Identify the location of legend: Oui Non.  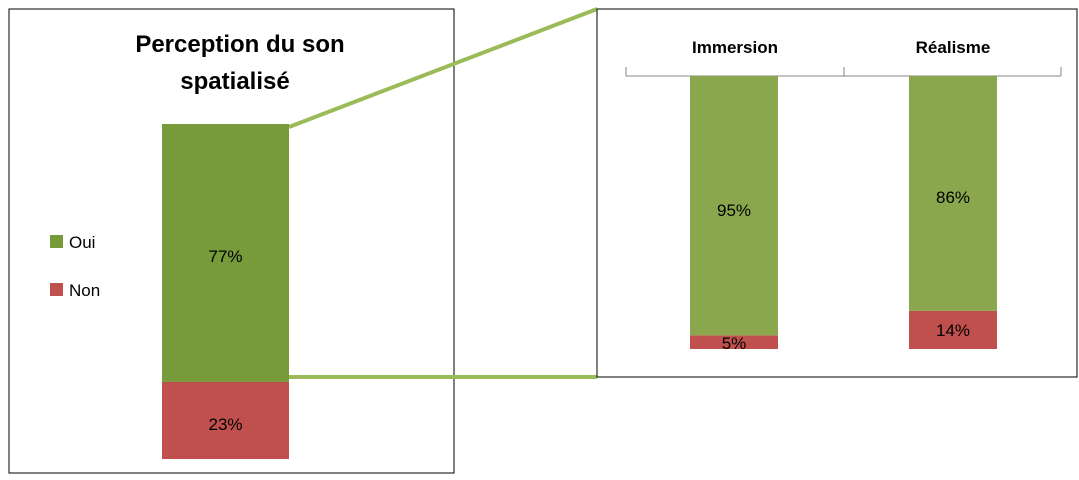
(75, 266).